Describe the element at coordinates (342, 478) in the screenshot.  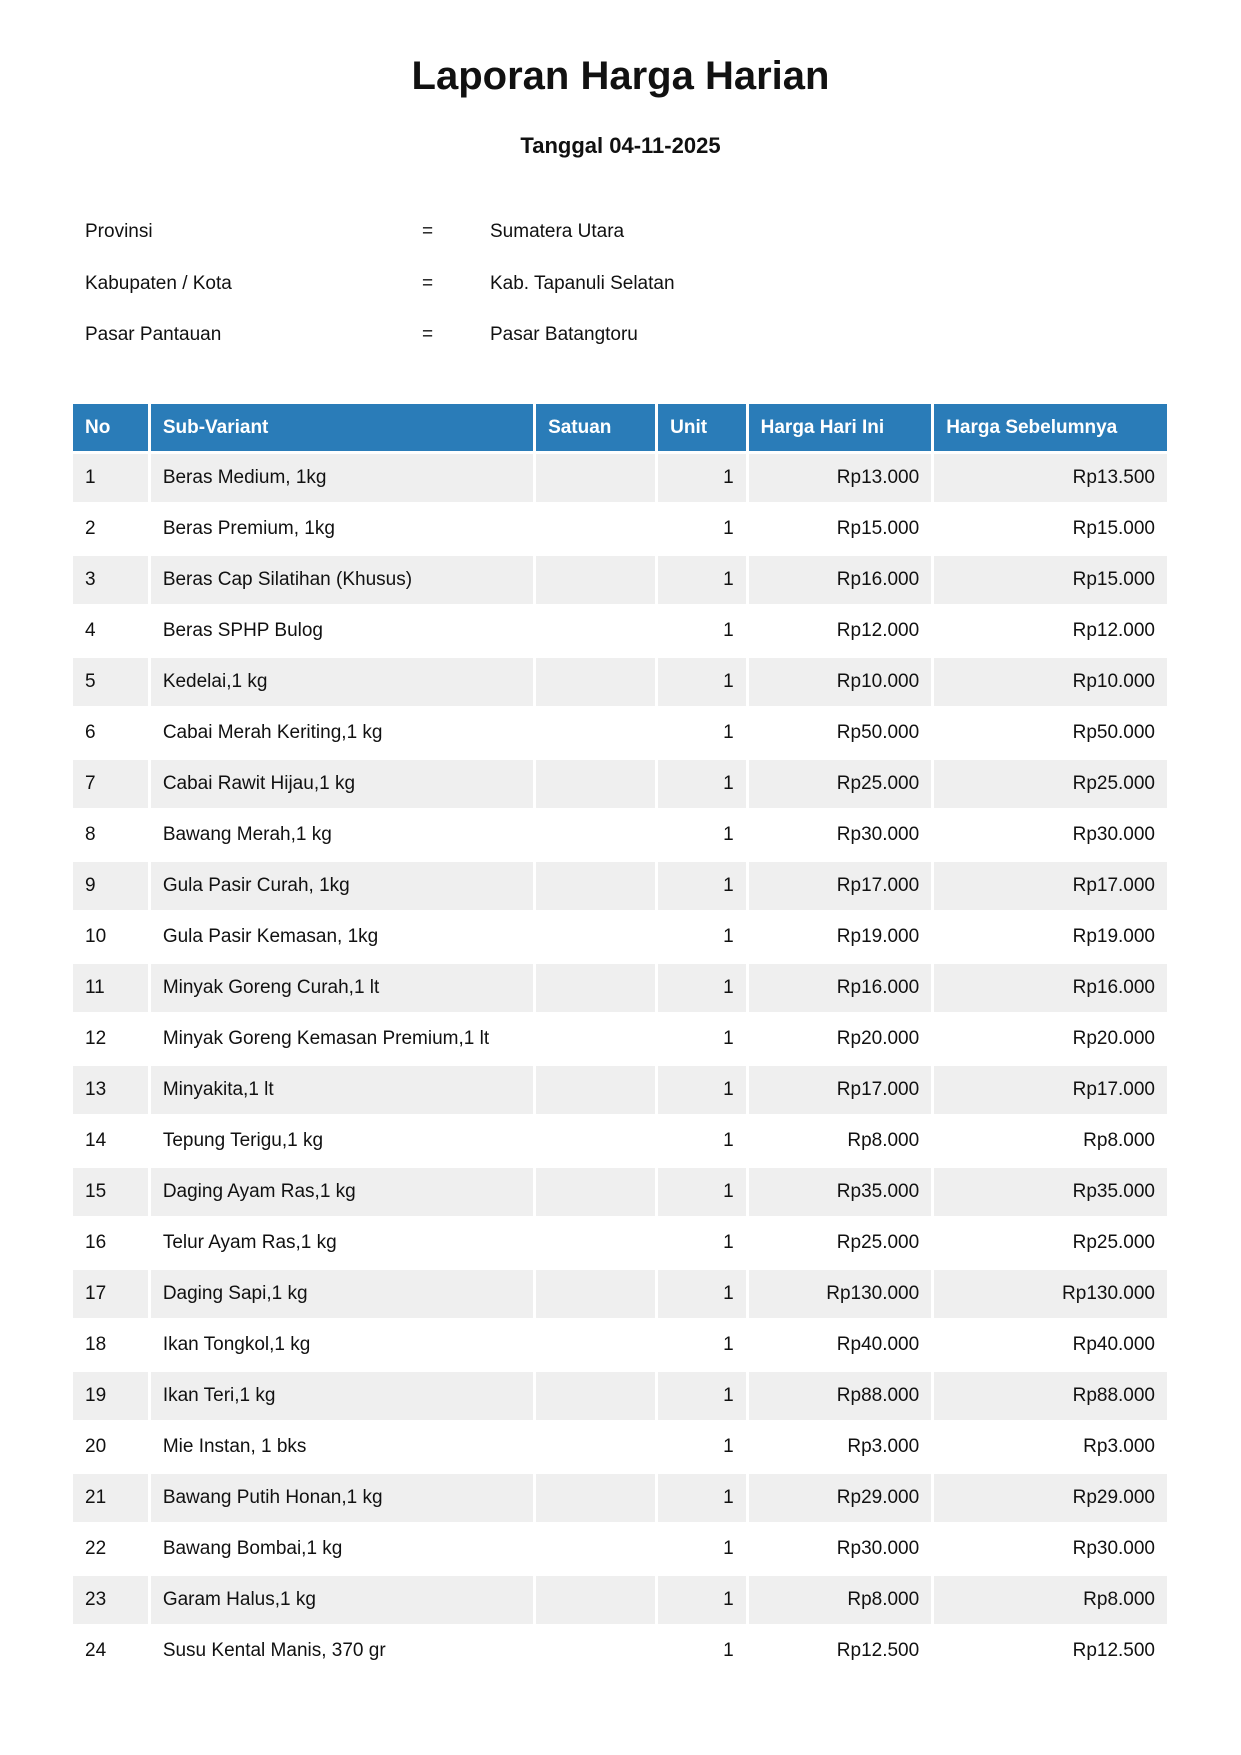
I see `cell-sub-variant: Beras Medium, 1kg` at that location.